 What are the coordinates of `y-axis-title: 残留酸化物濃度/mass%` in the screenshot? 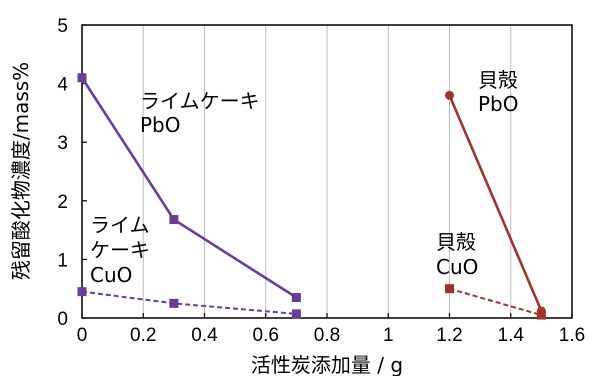 It's located at (21, 171).